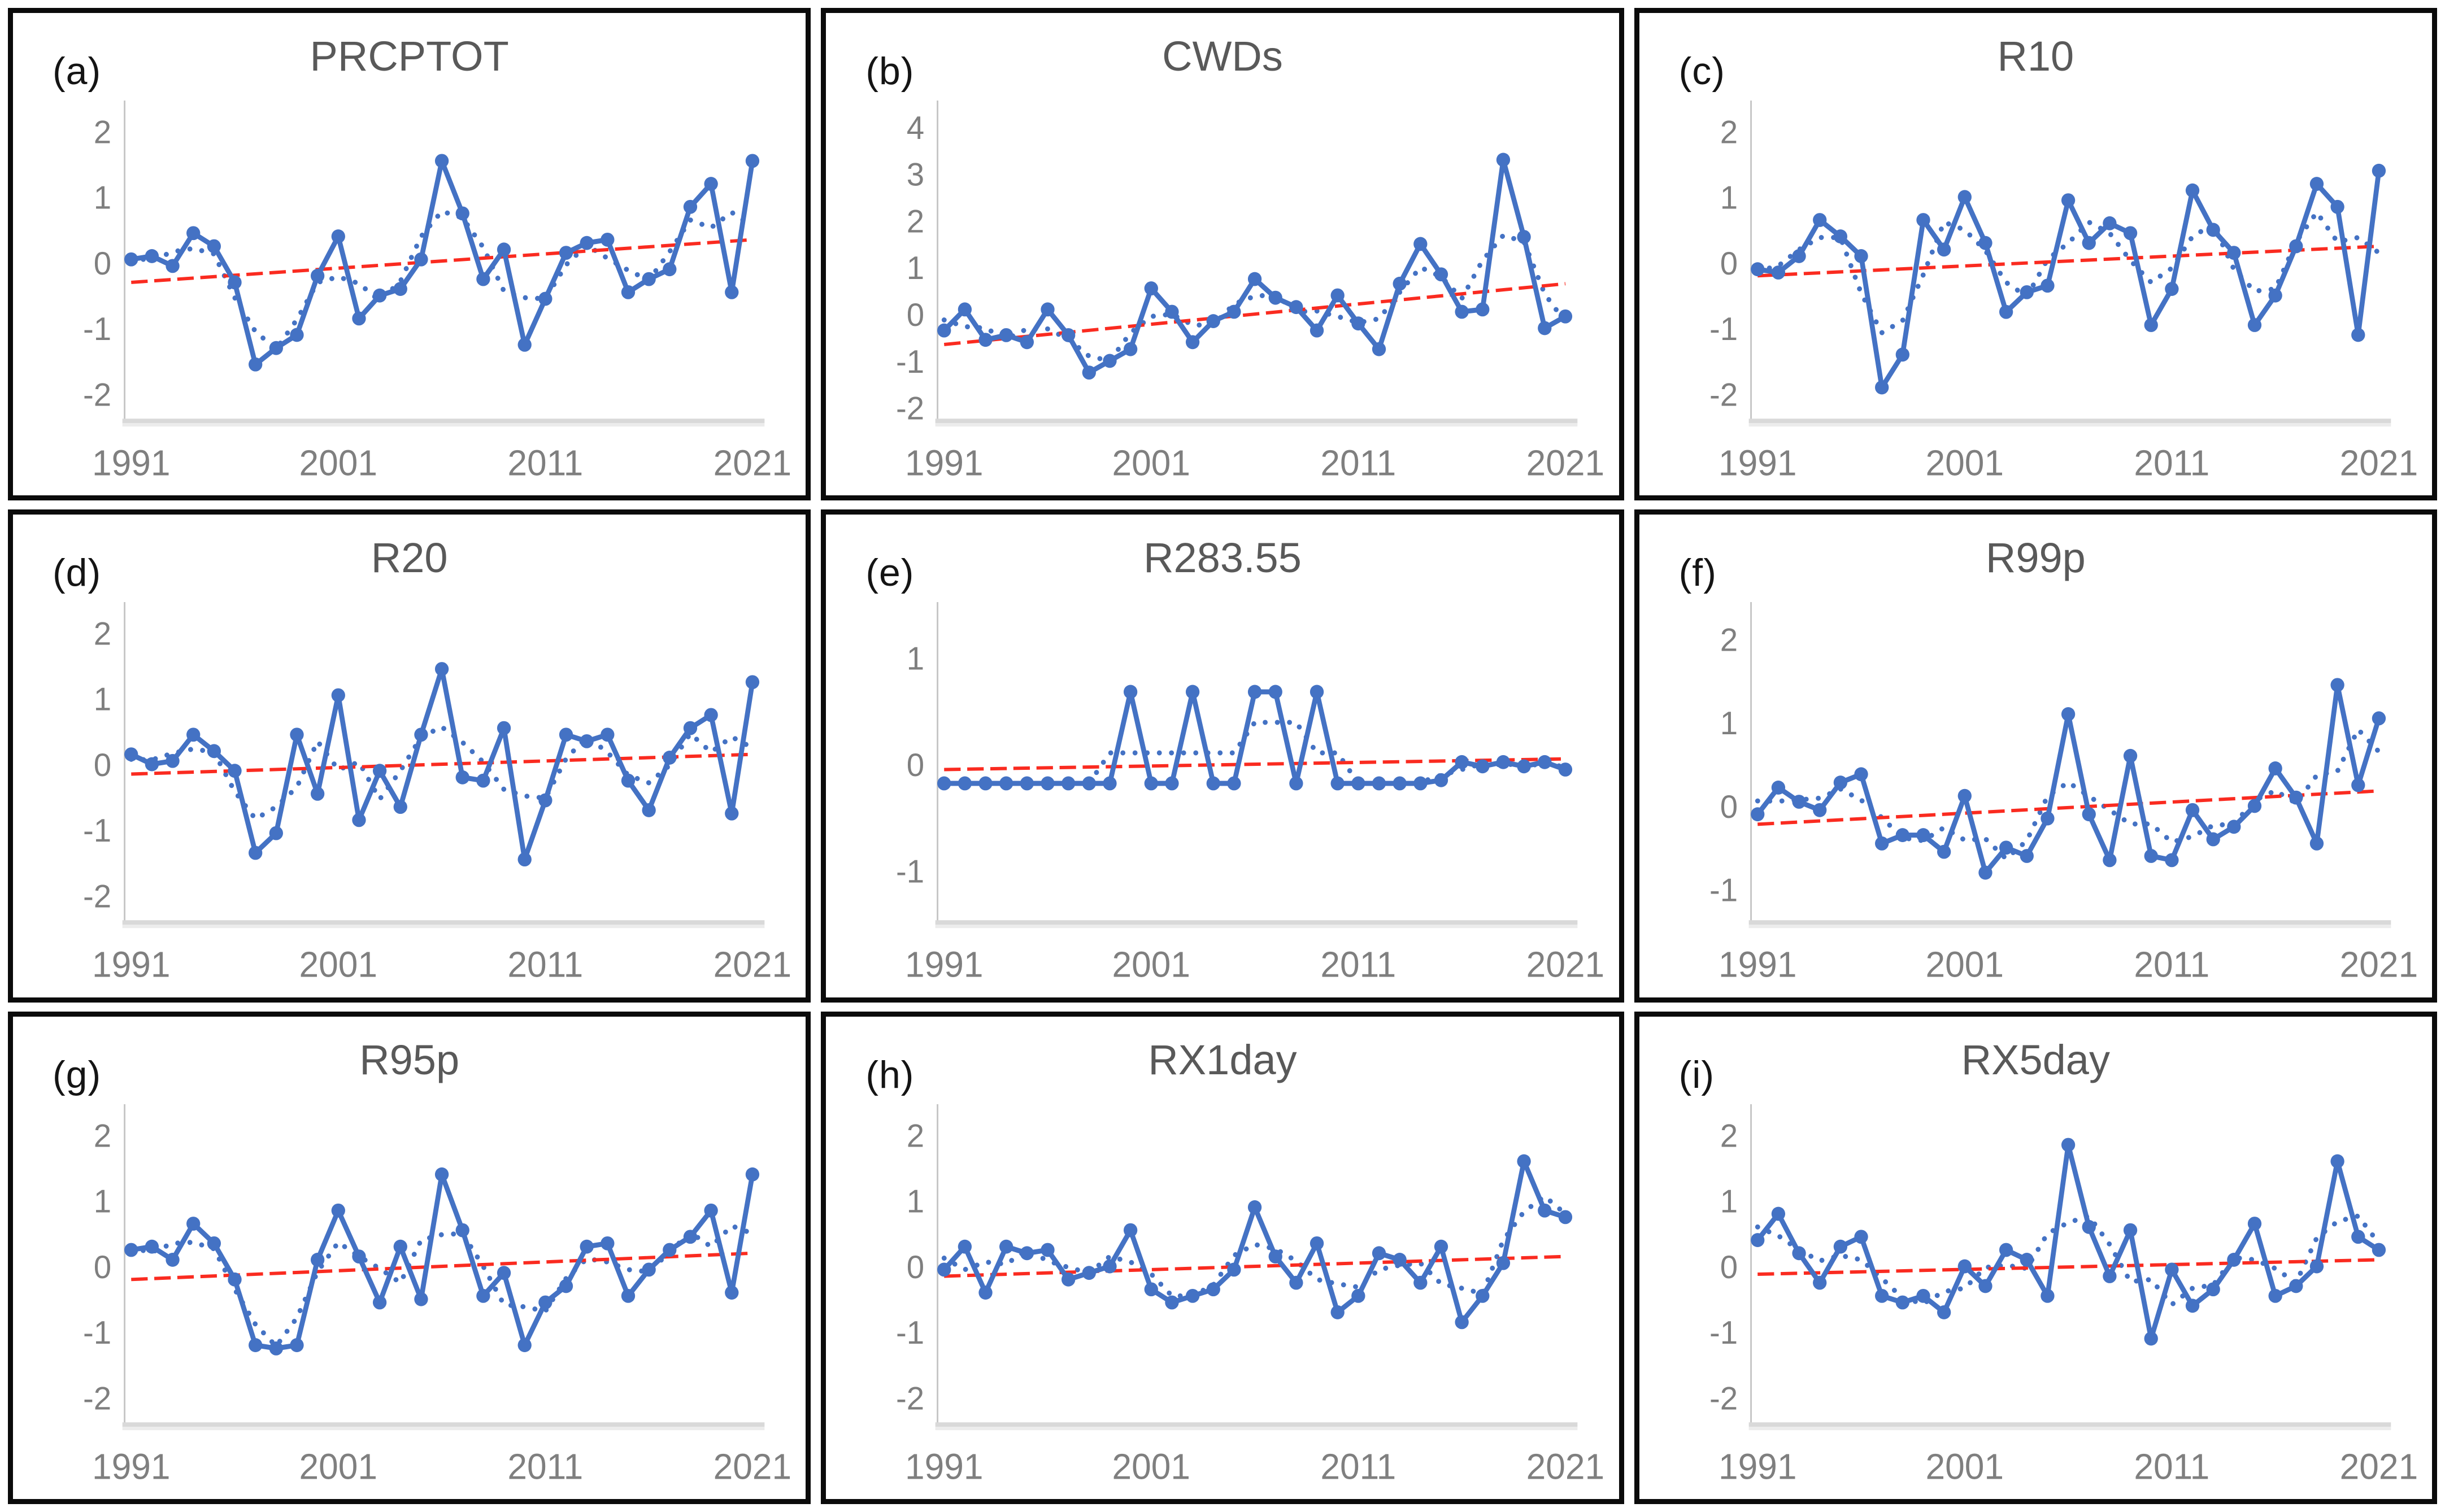 The width and height of the screenshot is (2445, 1512). I want to click on y-tick-label: -1, so click(97, 329).